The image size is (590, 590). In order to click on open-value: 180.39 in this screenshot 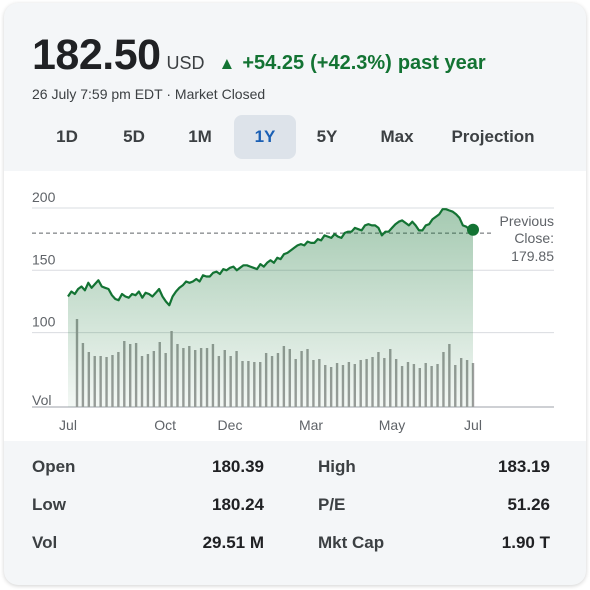, I will do `click(238, 466)`.